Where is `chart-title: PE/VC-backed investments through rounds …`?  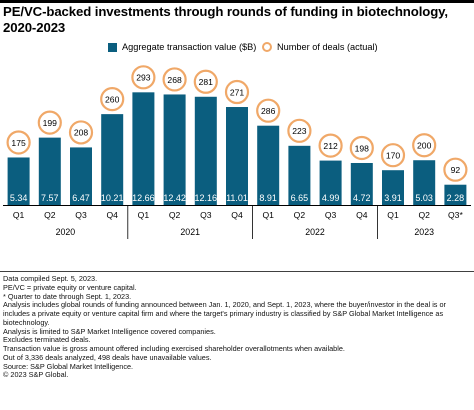 chart-title: PE/VC-backed investments through rounds … is located at coordinates (226, 19).